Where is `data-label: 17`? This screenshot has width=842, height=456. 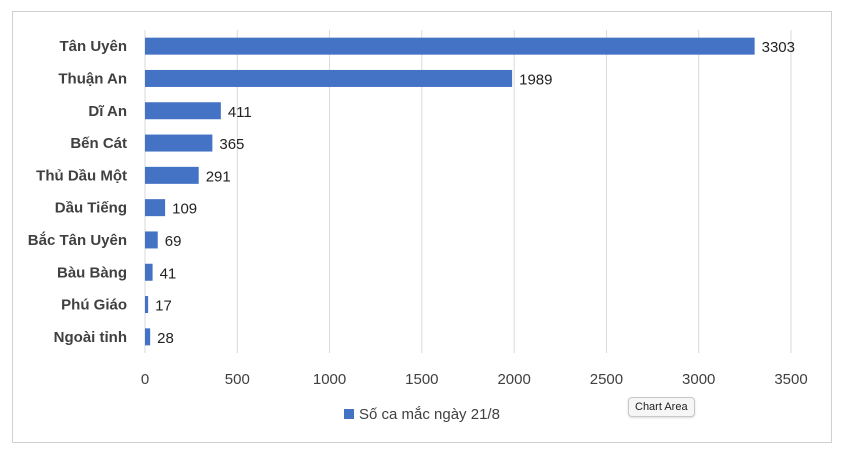
data-label: 17 is located at coordinates (163, 306).